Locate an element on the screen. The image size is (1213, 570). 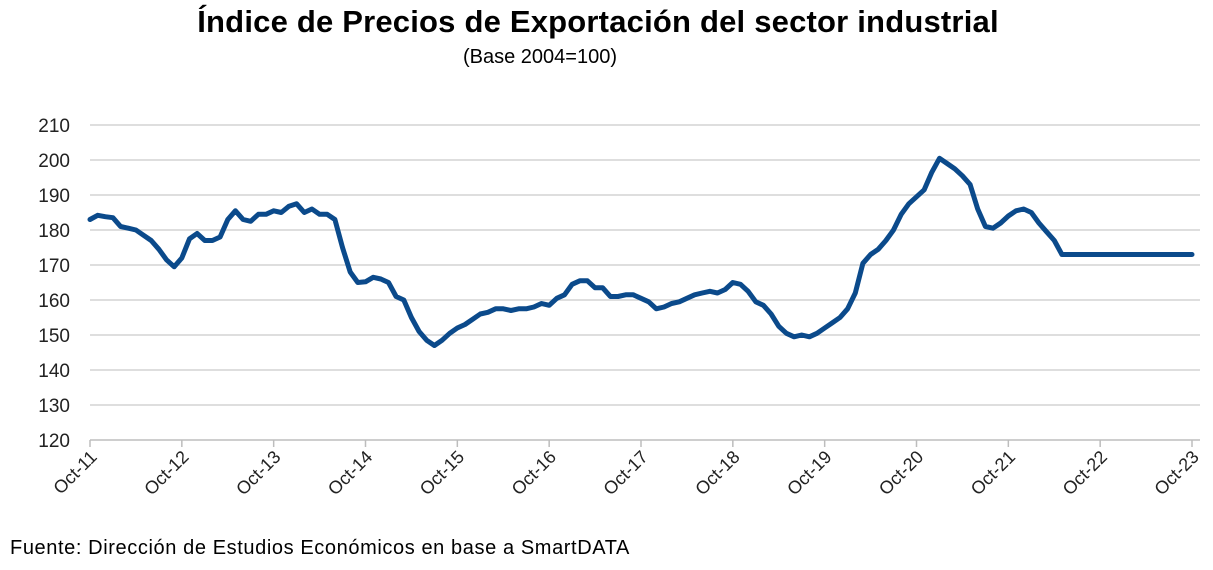
y-tick-label: 130 is located at coordinates (54, 406).